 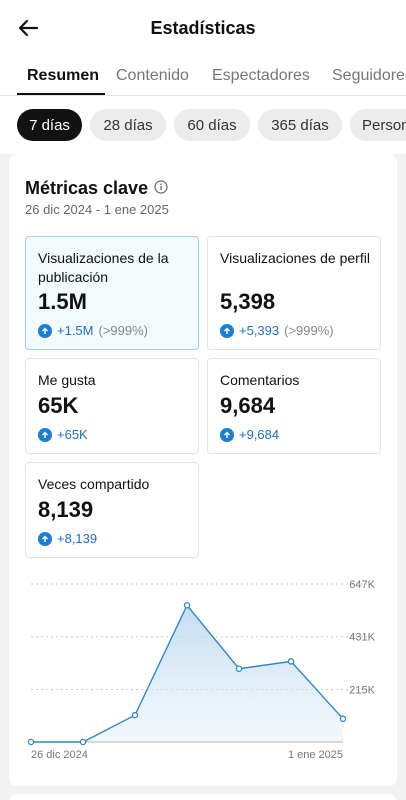 What do you see at coordinates (128, 125) in the screenshot?
I see `period-28-days: 28 días` at bounding box center [128, 125].